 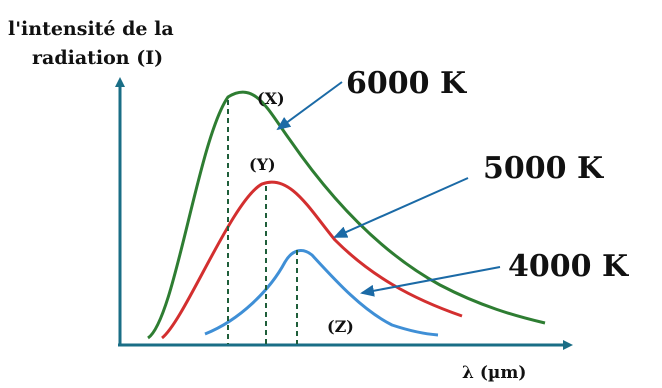 I want to click on peak-label-y: (Y), so click(x=262, y=164).